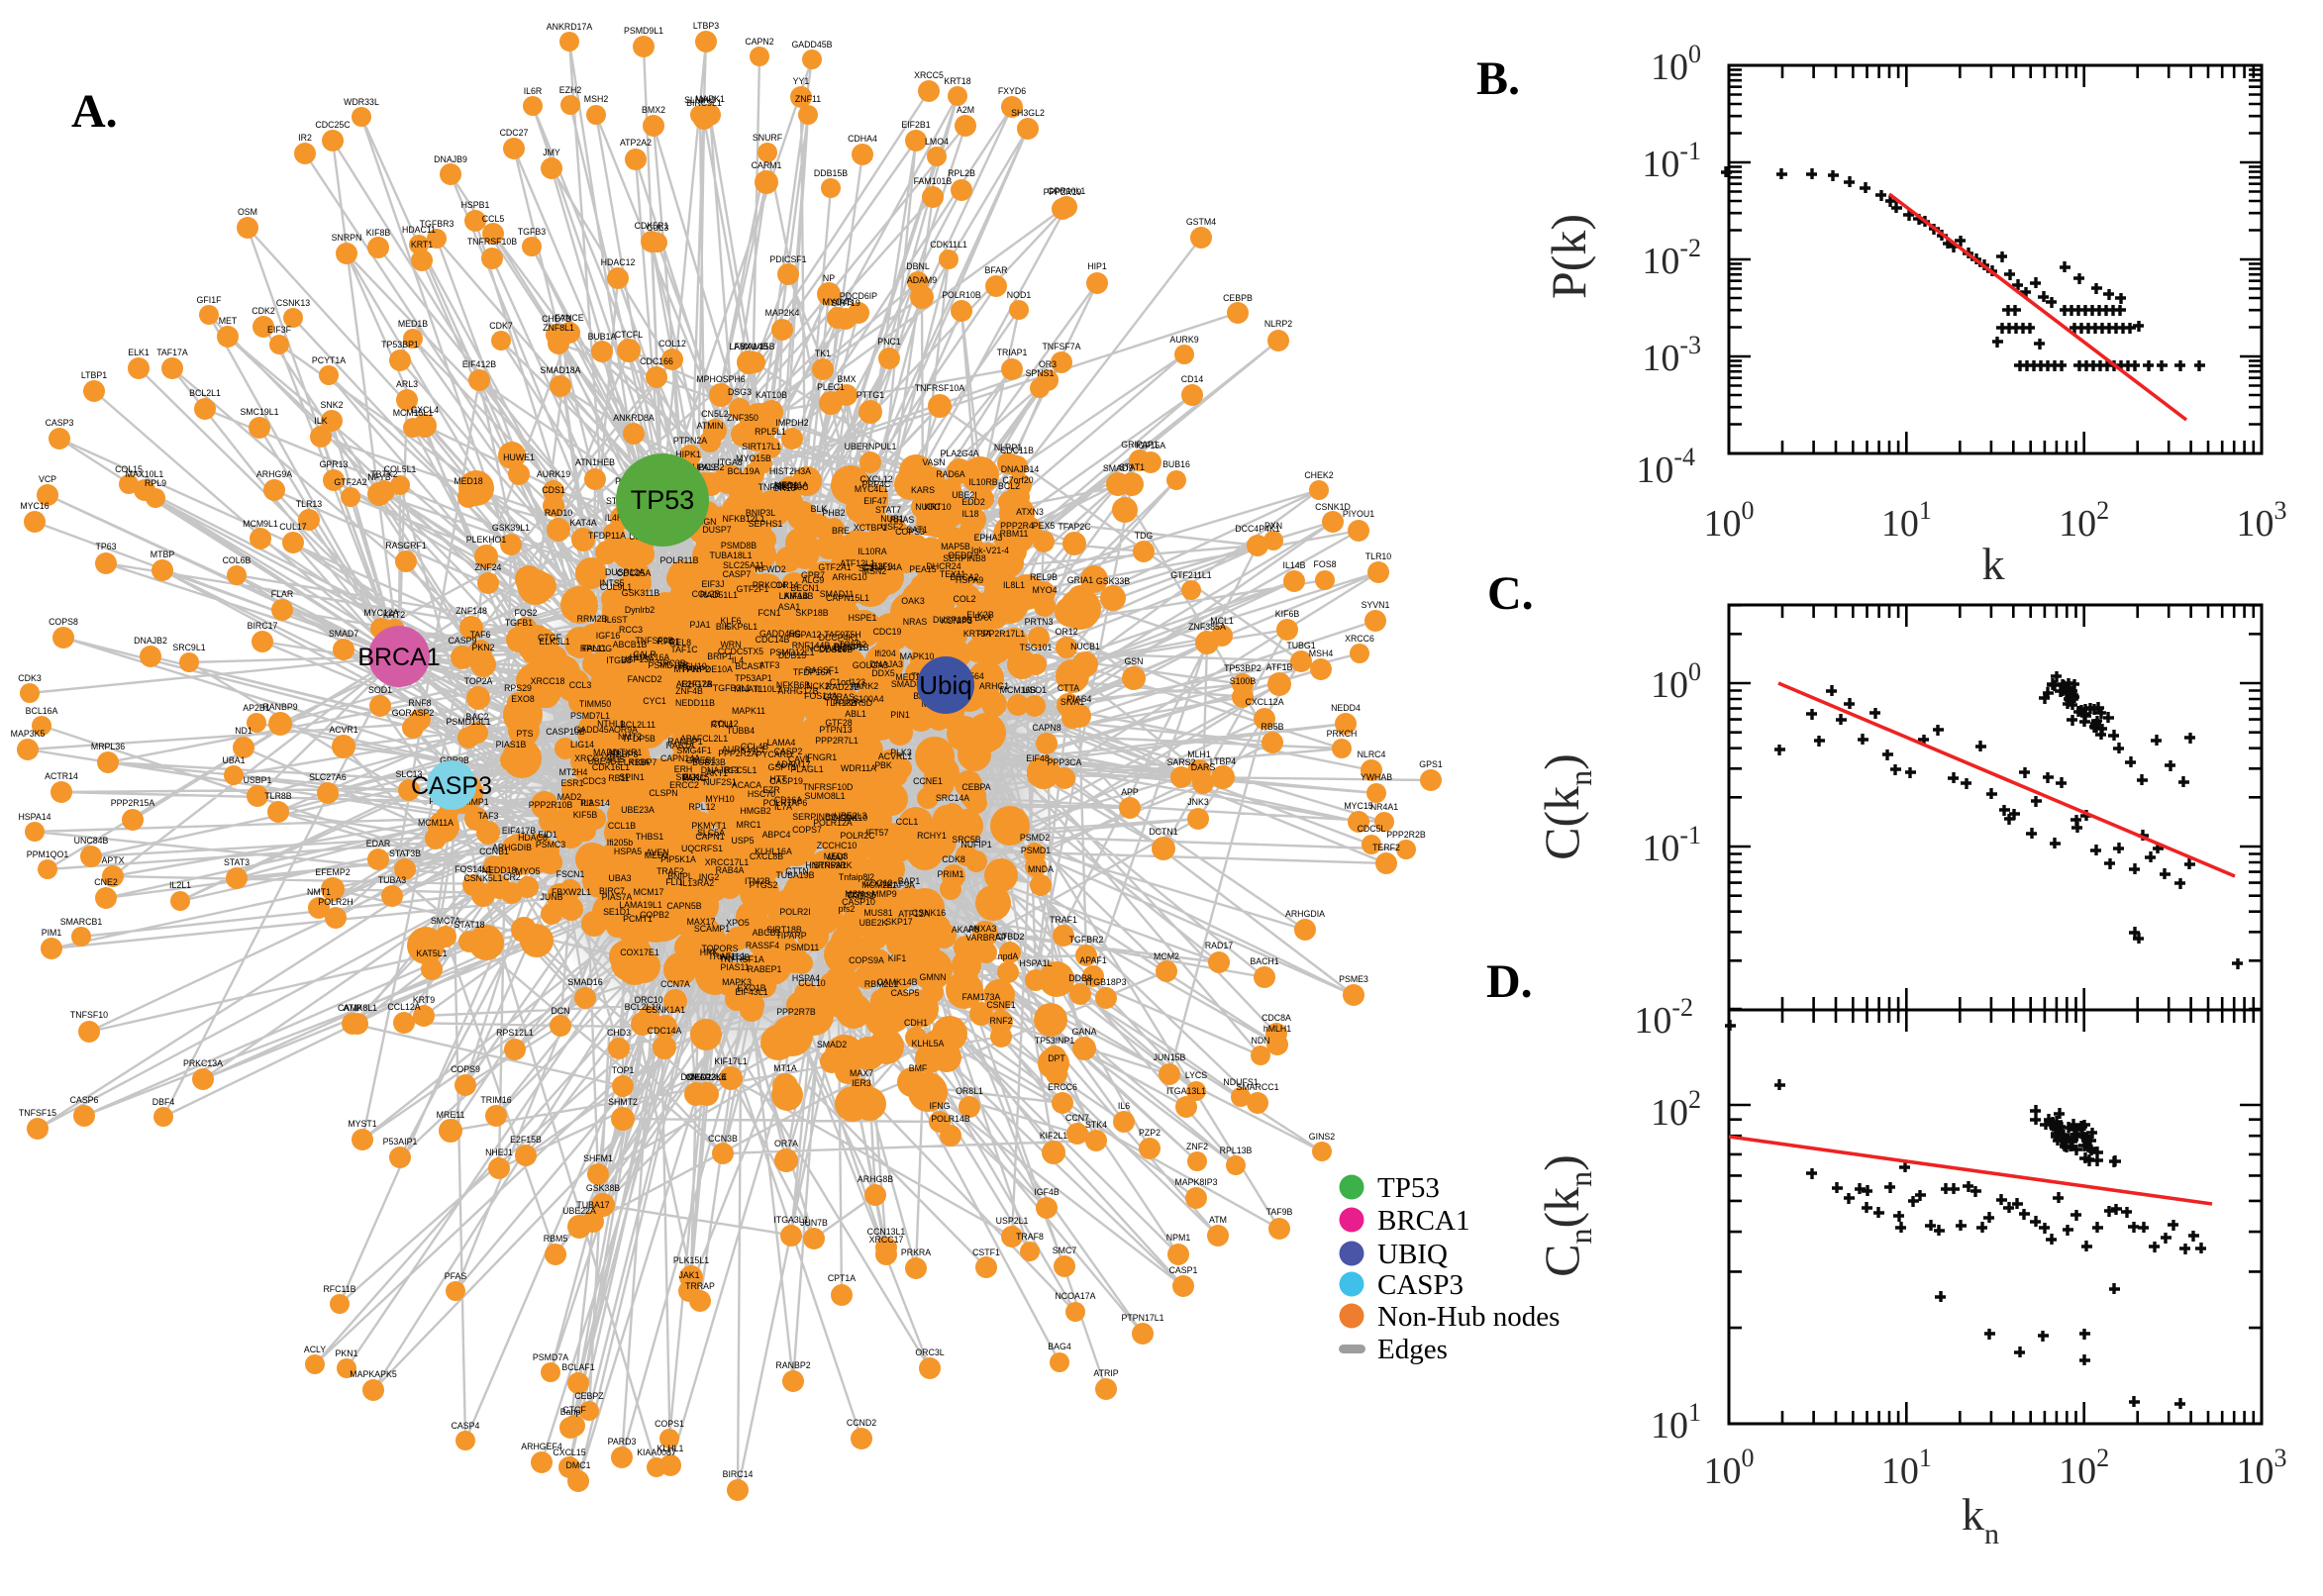 The image size is (2323, 1596). What do you see at coordinates (634, 418) in the screenshot?
I see `svg-text: ANKRD8A` at bounding box center [634, 418].